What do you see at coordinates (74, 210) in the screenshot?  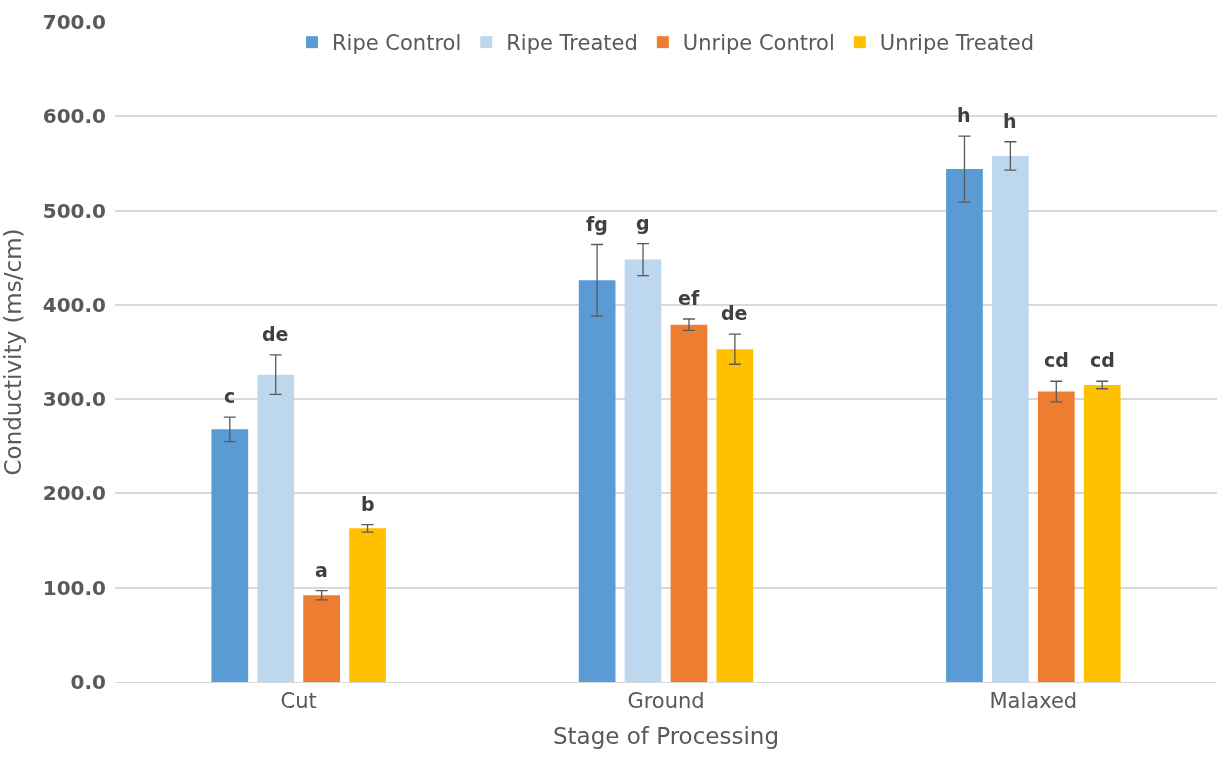 I see `y-tick-label: 500.0` at bounding box center [74, 210].